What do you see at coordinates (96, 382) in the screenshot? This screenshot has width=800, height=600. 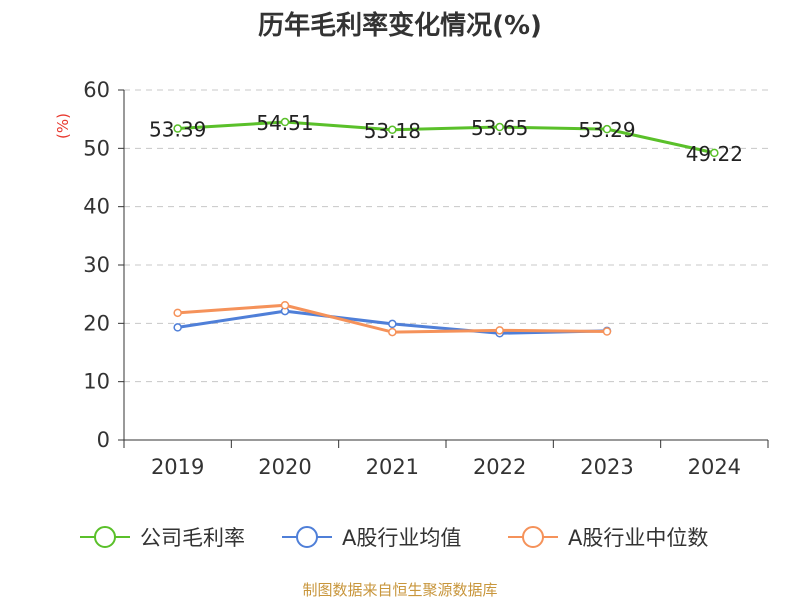 I see `y-tick-label: 10` at bounding box center [96, 382].